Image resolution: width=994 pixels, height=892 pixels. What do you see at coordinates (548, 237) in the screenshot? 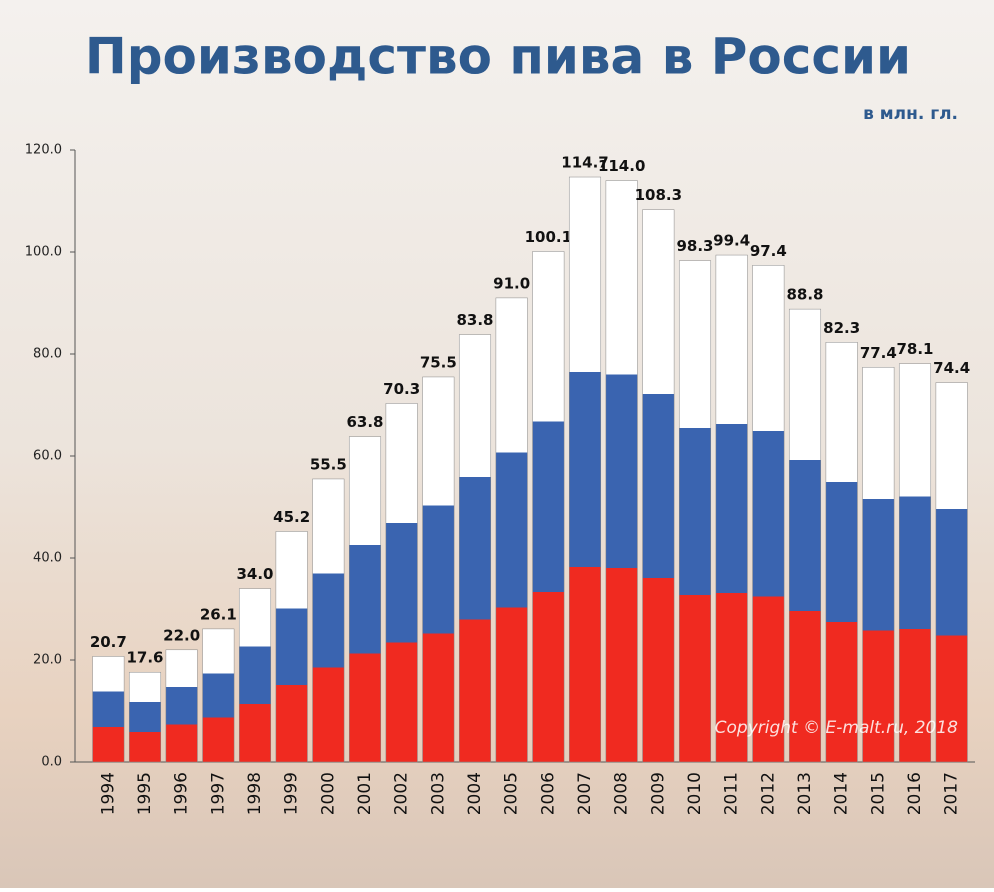
I see `value-label: 100.1` at bounding box center [548, 237].